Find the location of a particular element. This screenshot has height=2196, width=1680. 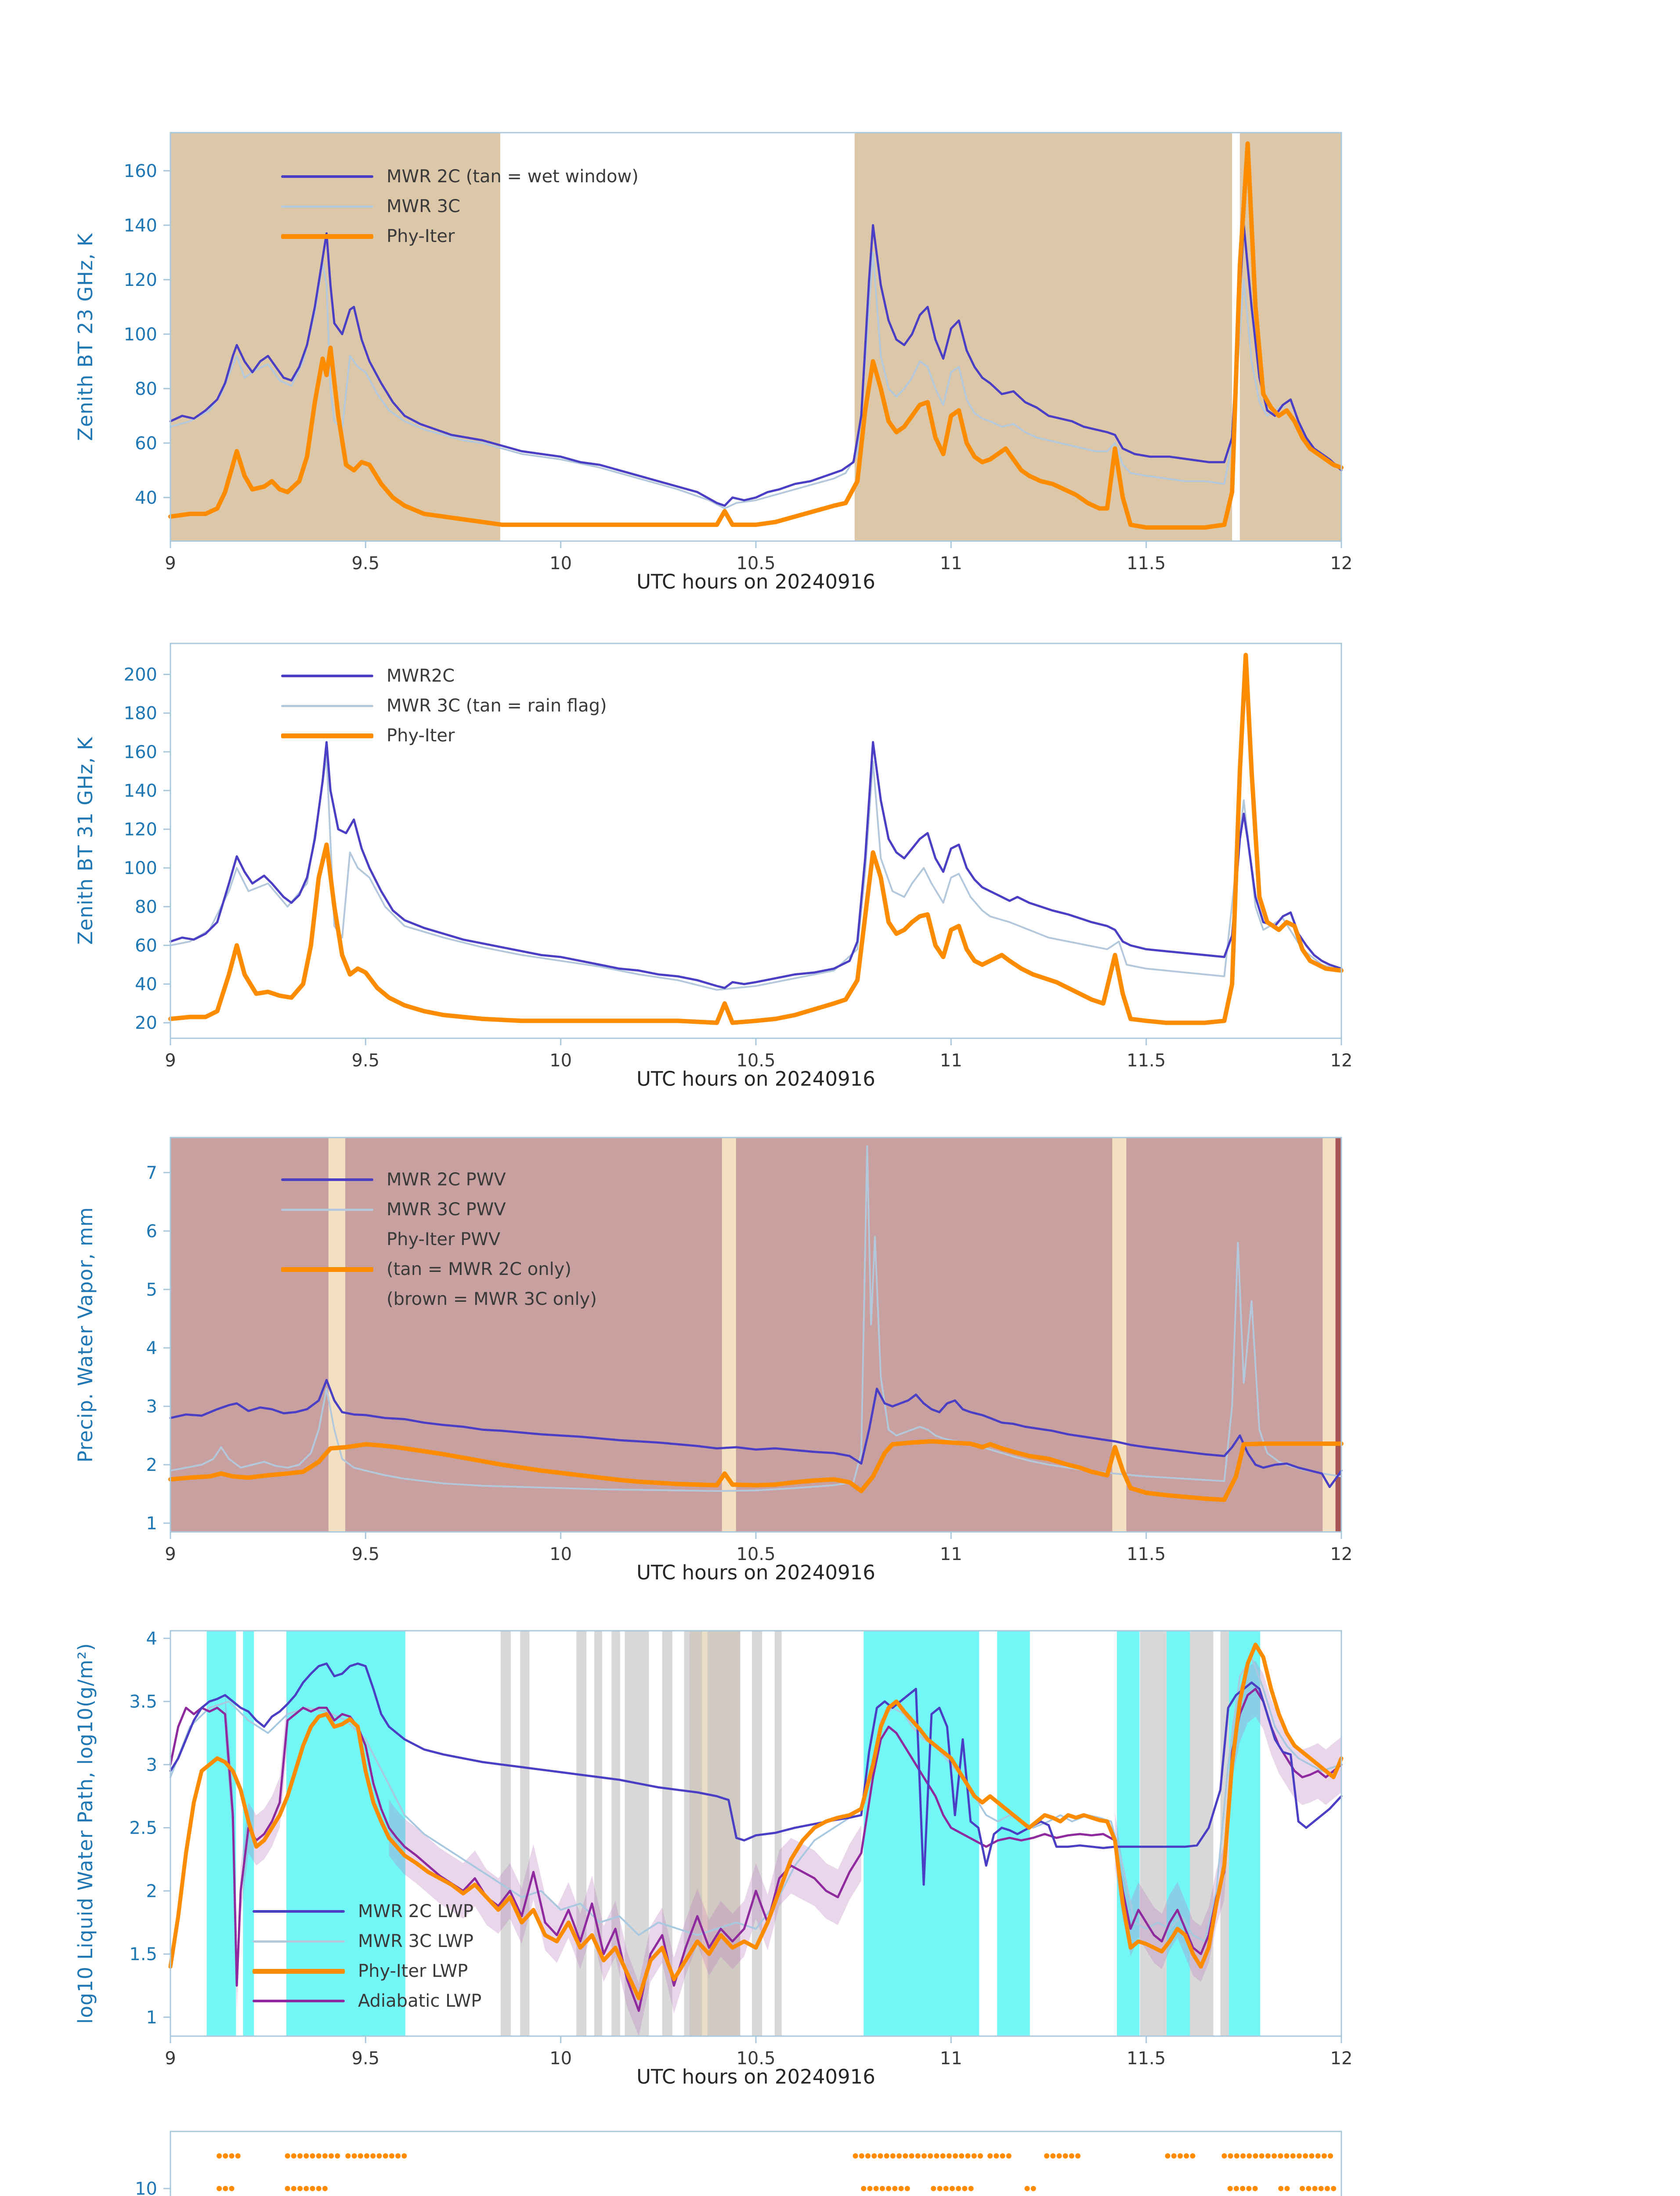

svg-text: 7 is located at coordinates (151, 1173).